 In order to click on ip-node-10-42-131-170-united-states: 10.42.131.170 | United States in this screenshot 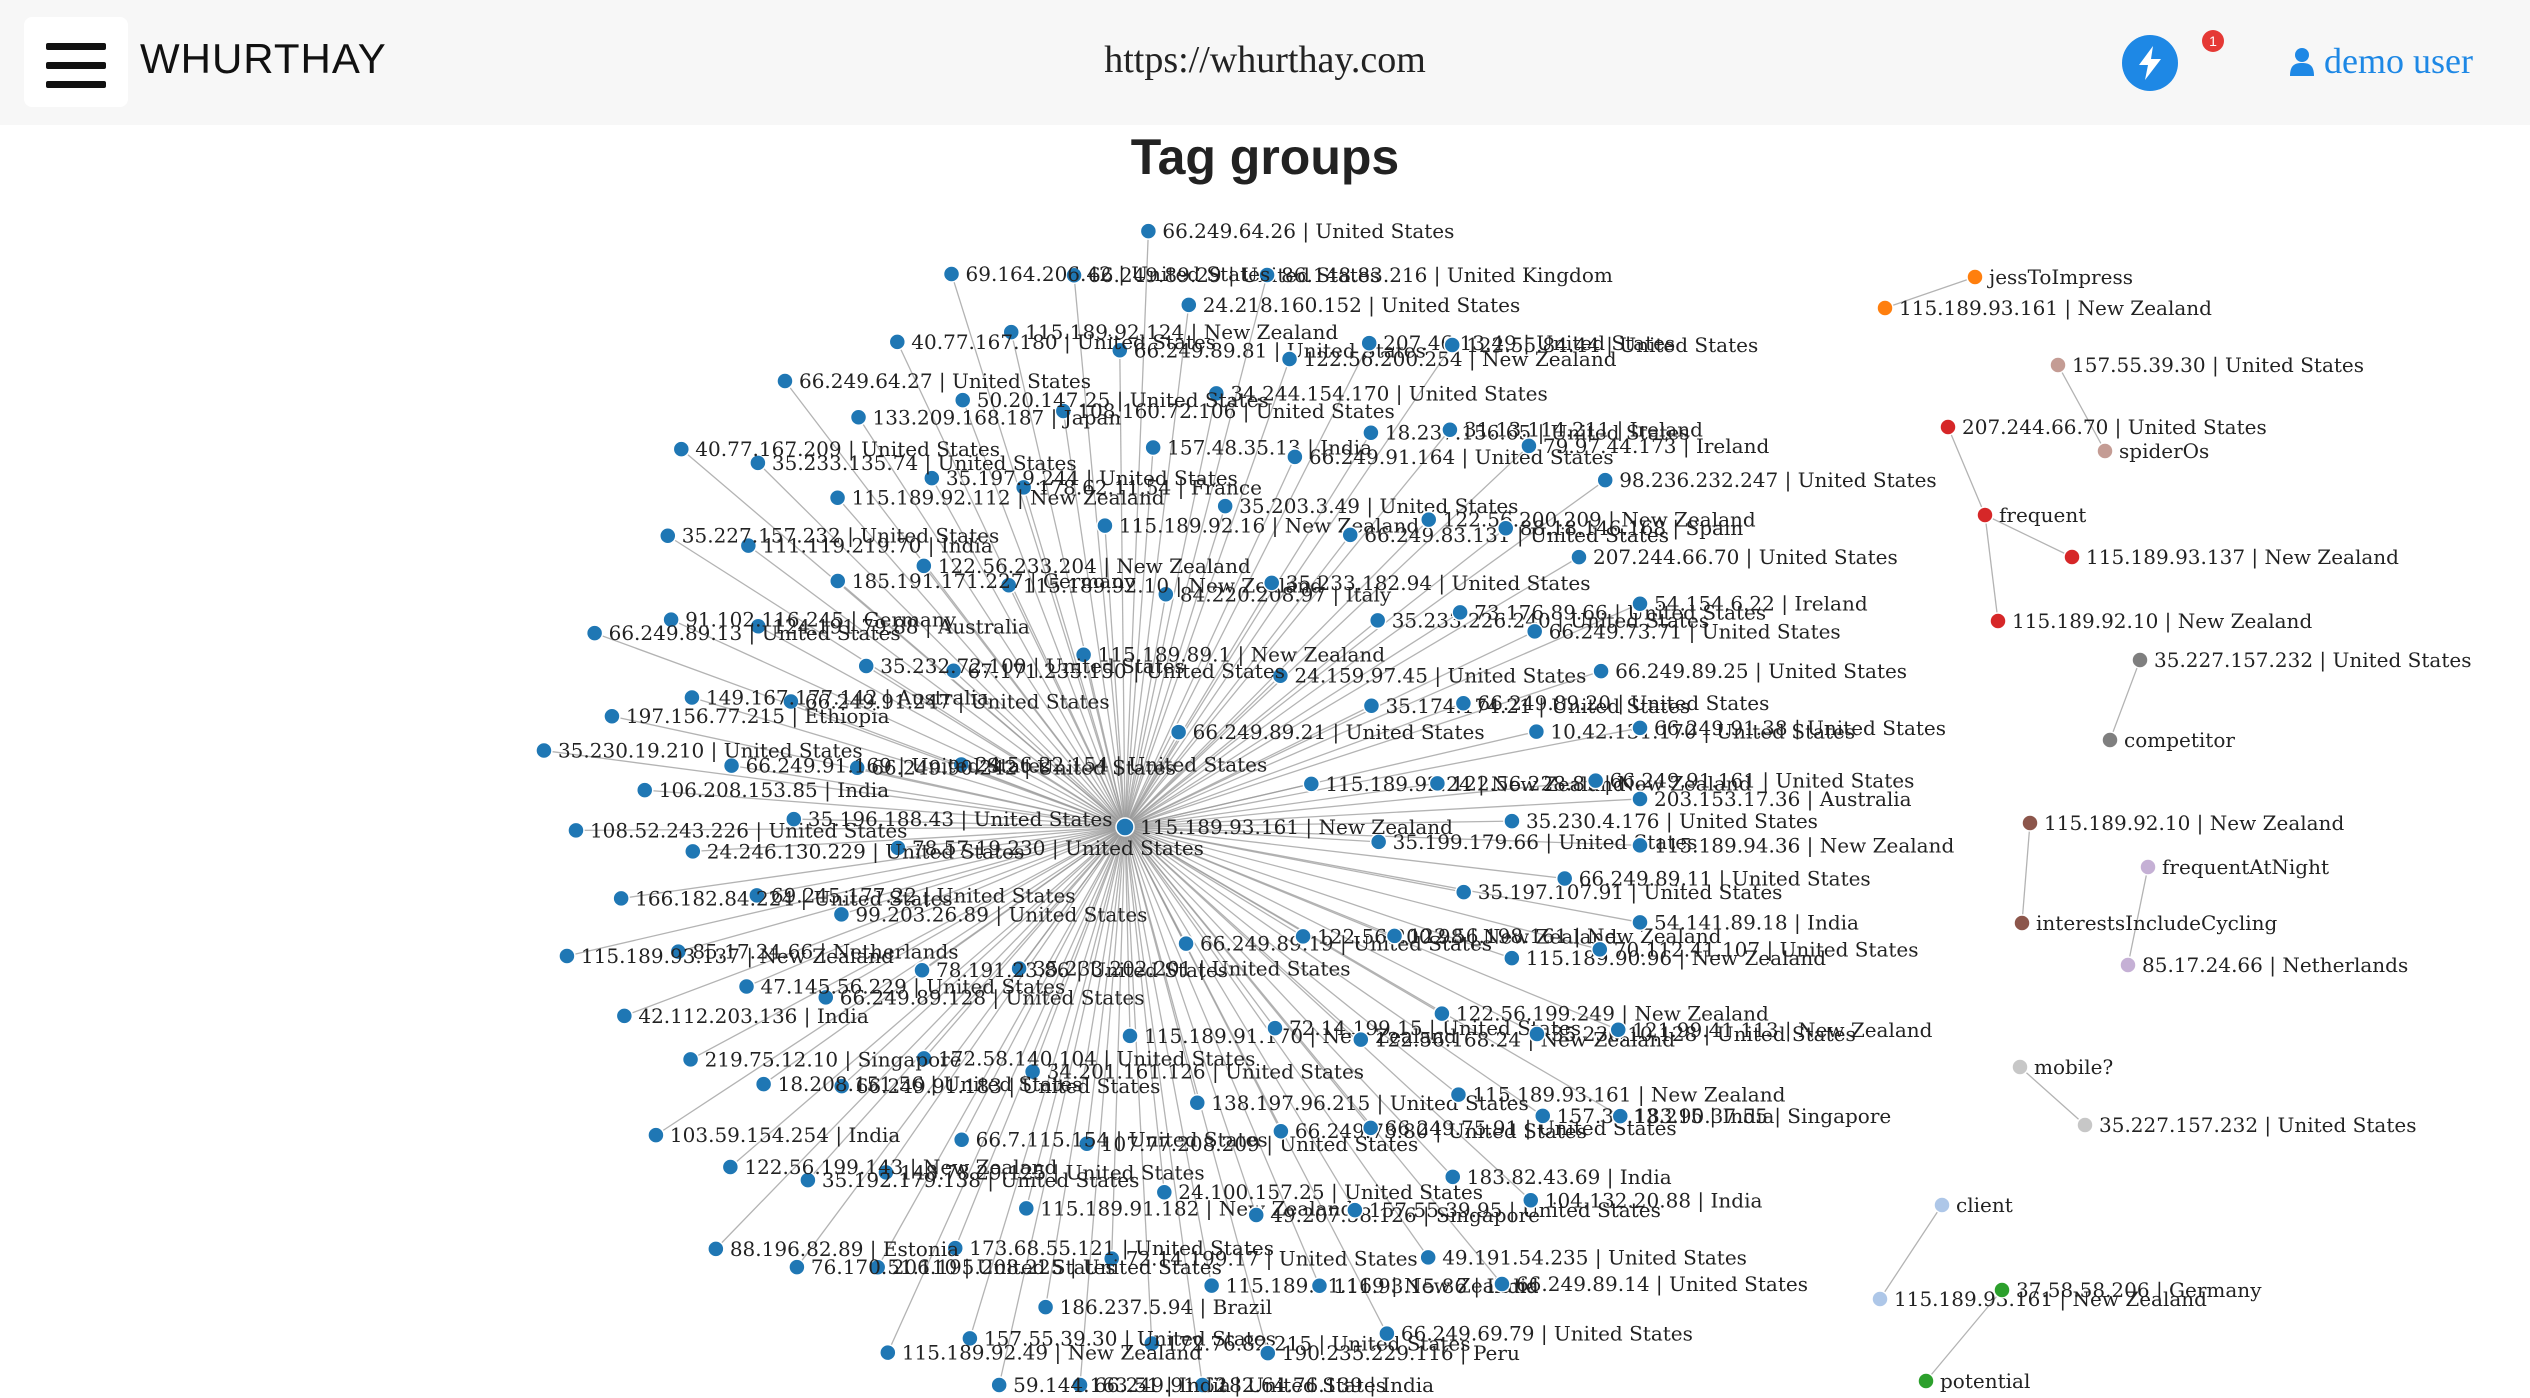, I will do `click(1691, 732)`.